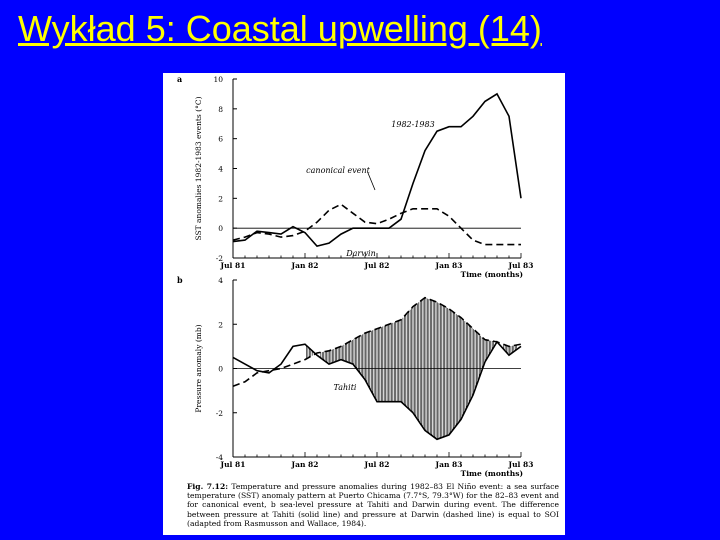 Image resolution: width=720 pixels, height=540 pixels. Describe the element at coordinates (220, 324) in the screenshot. I see `panel-b-y-tick-label: 2` at that location.